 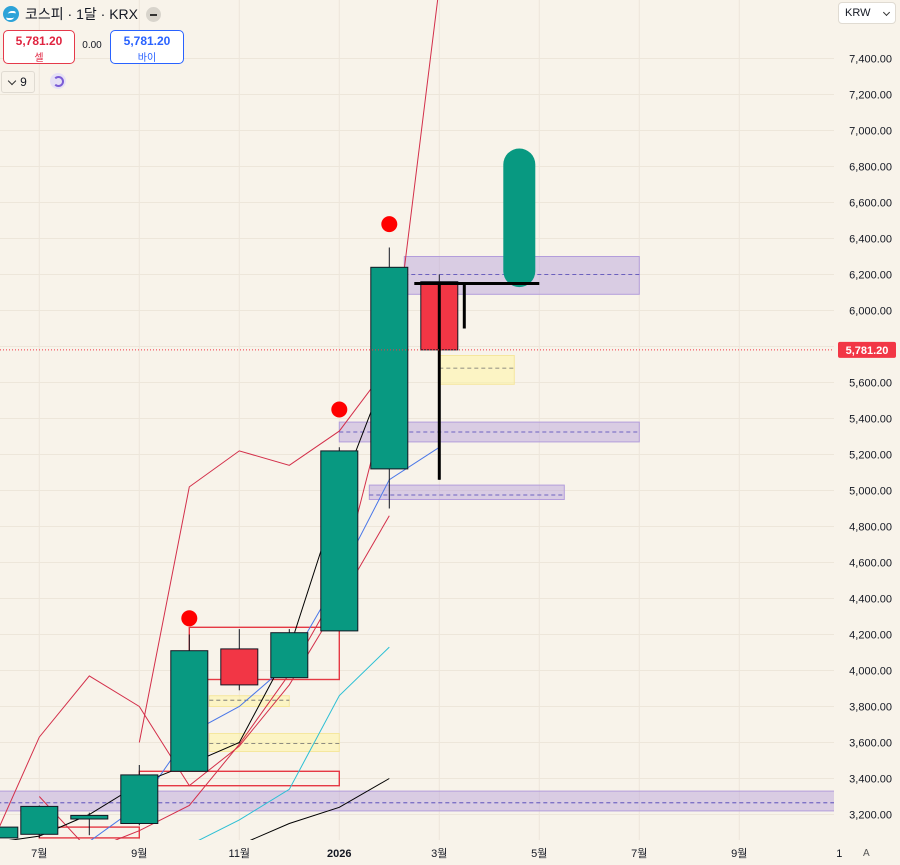 What do you see at coordinates (870, 636) in the screenshot?
I see `y-tick-label: 4,200.00` at bounding box center [870, 636].